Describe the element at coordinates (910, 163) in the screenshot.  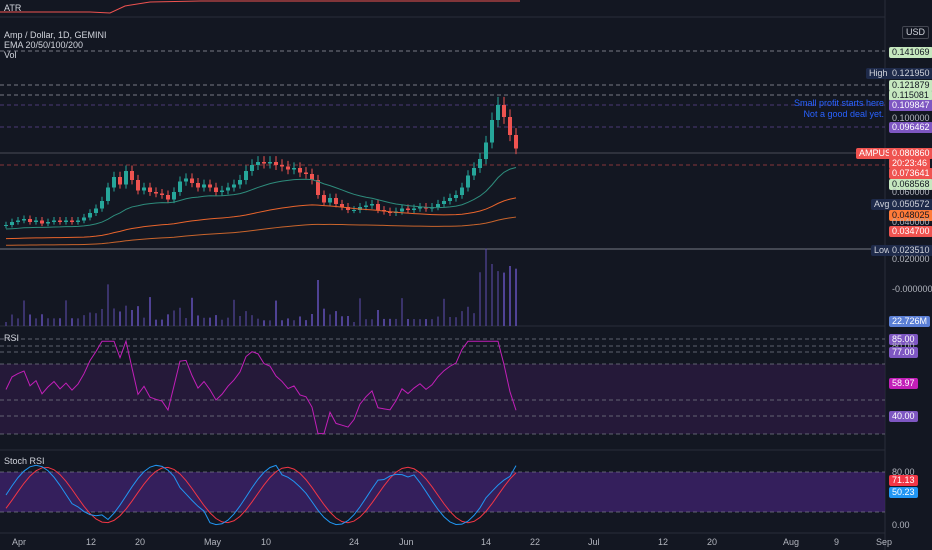
I see `bar-countdown: 20:23:46` at that location.